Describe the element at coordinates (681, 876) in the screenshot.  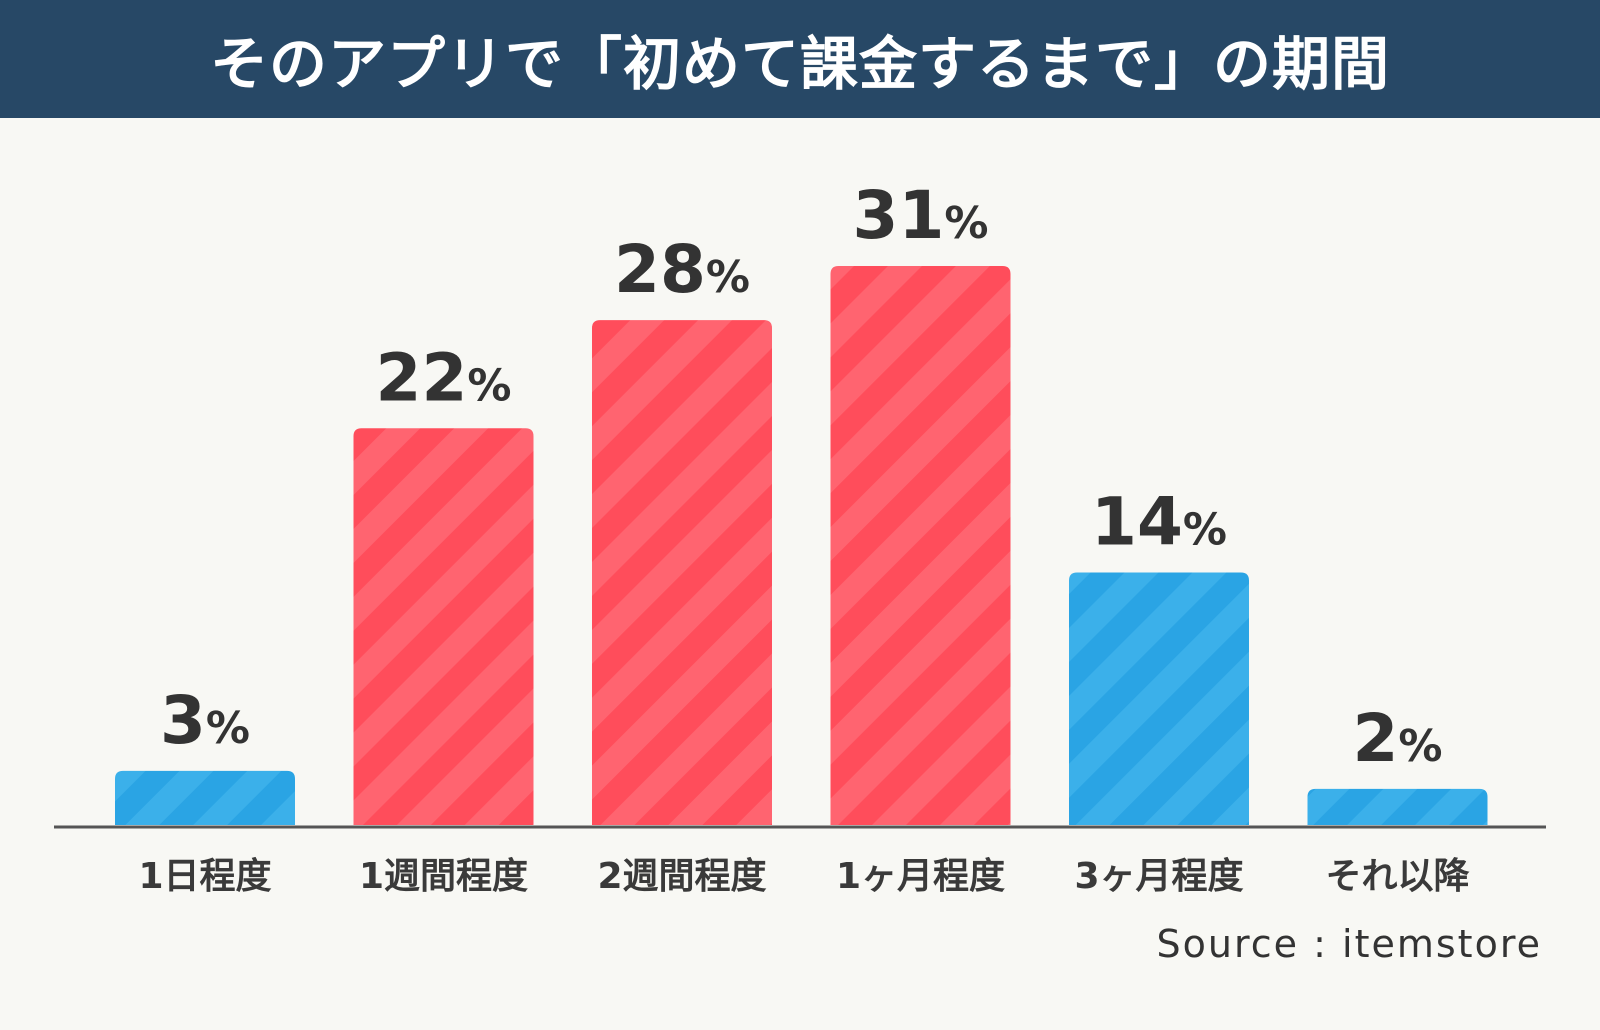
I see `category-label-3: 2週間程度` at that location.